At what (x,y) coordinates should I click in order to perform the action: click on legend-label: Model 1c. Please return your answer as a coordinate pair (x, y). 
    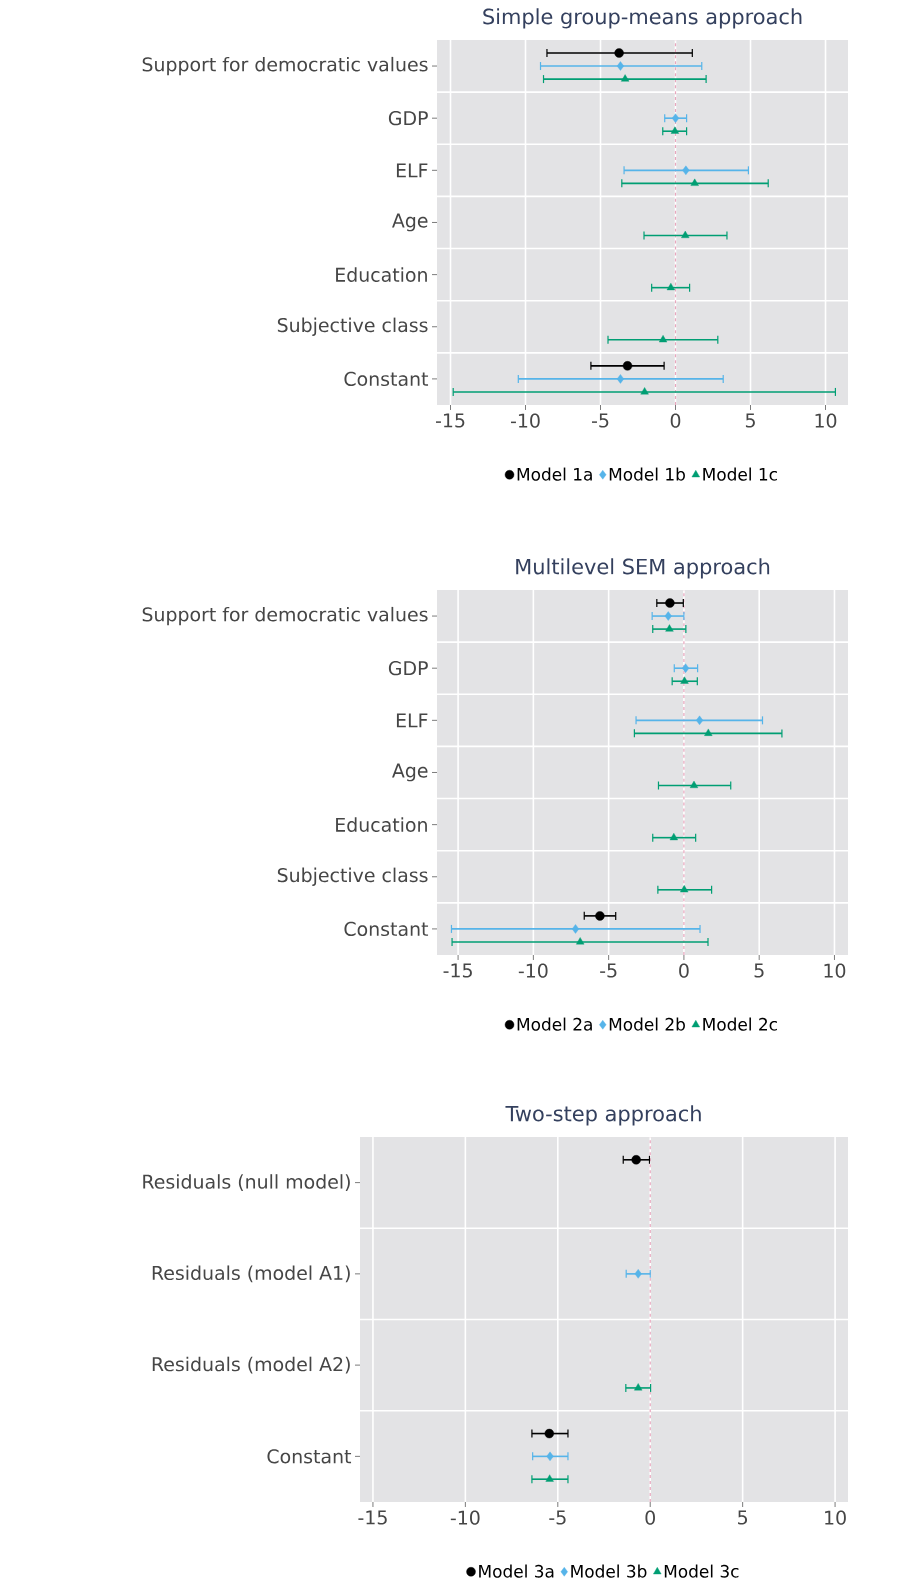
    Looking at the image, I should click on (740, 474).